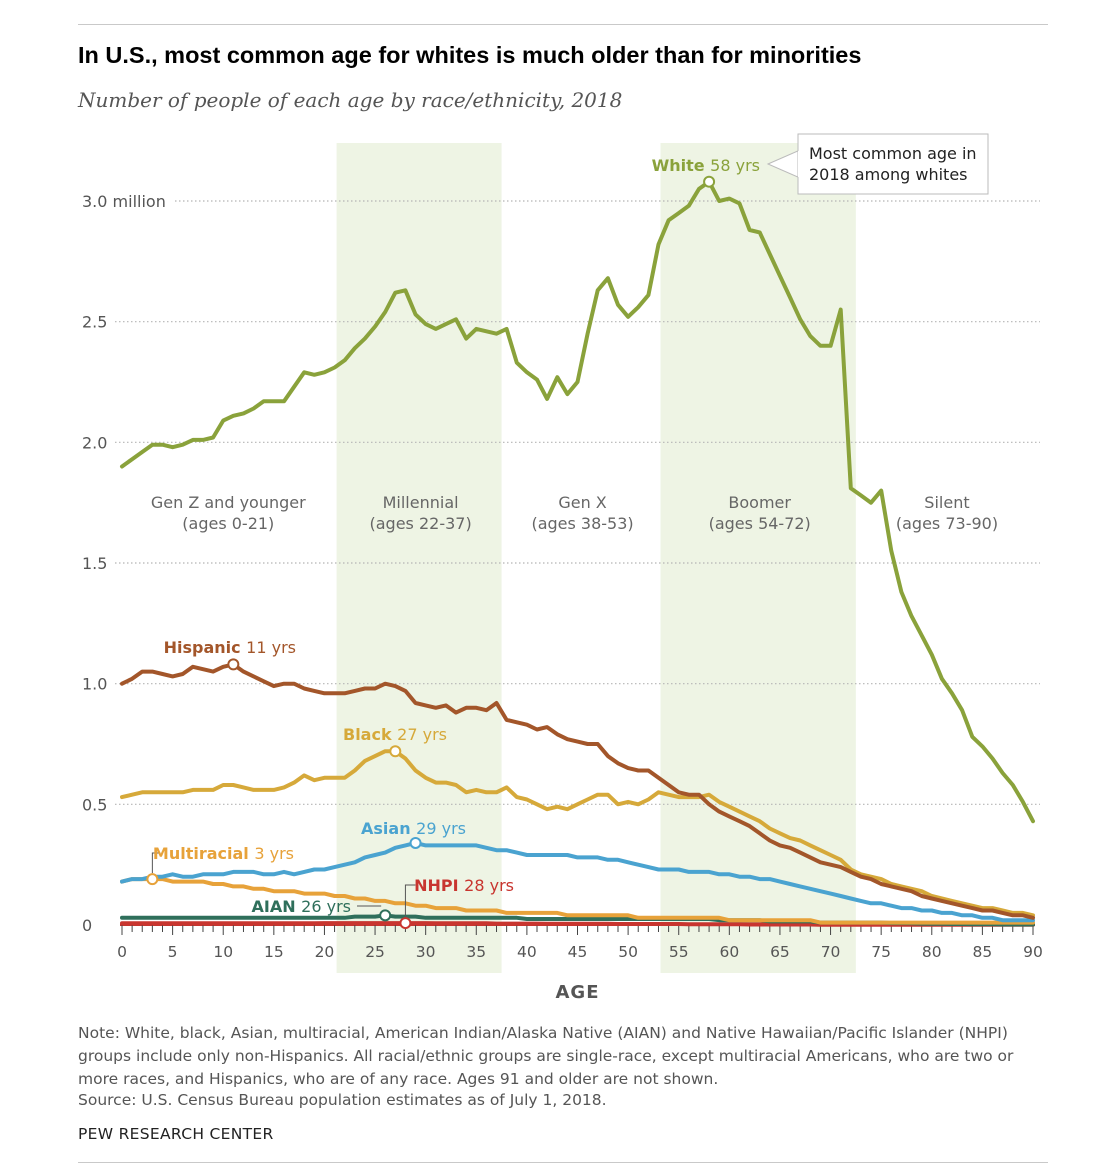  I want to click on generation-label-silent: Silent, so click(946, 502).